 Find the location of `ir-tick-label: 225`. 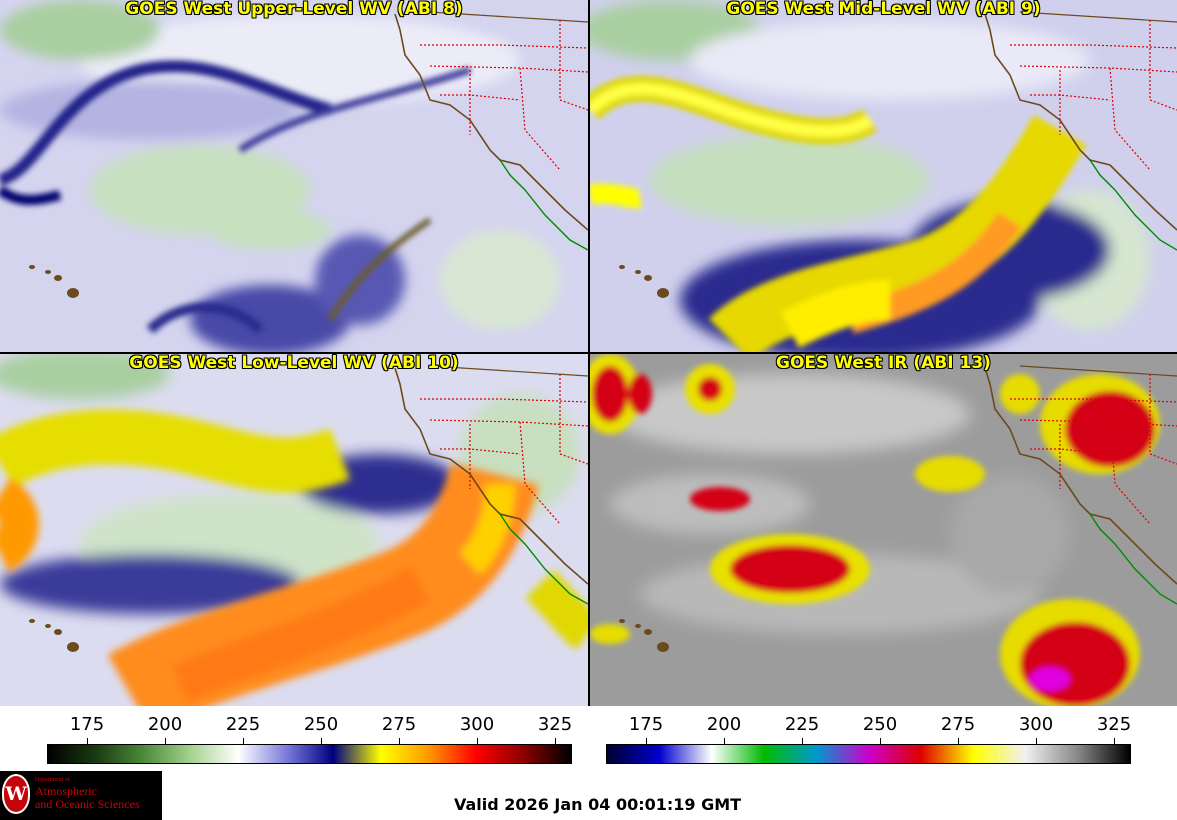

ir-tick-label: 225 is located at coordinates (802, 724).